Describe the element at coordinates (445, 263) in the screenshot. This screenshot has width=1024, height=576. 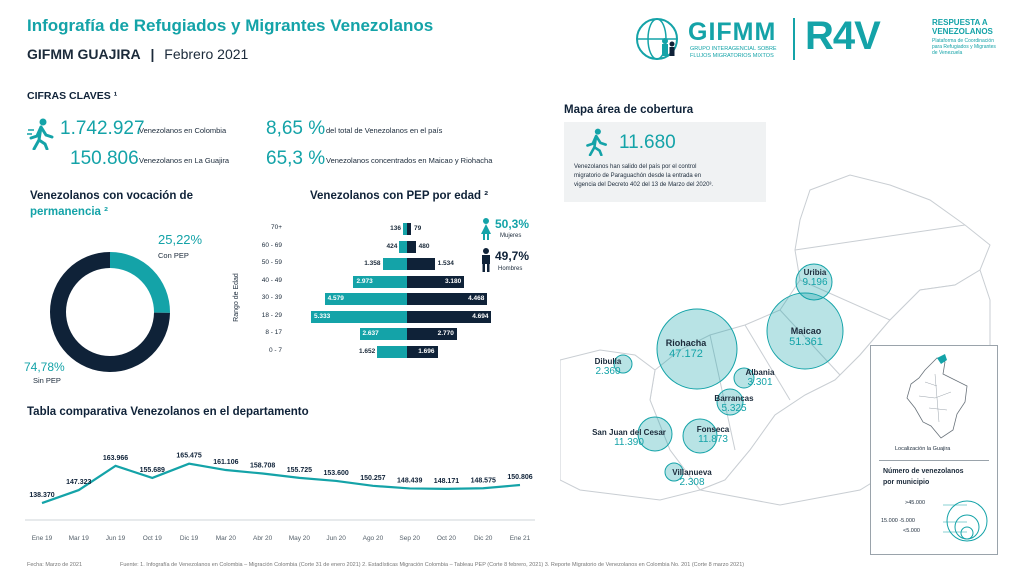
I see `men-value-label: 1.534` at that location.